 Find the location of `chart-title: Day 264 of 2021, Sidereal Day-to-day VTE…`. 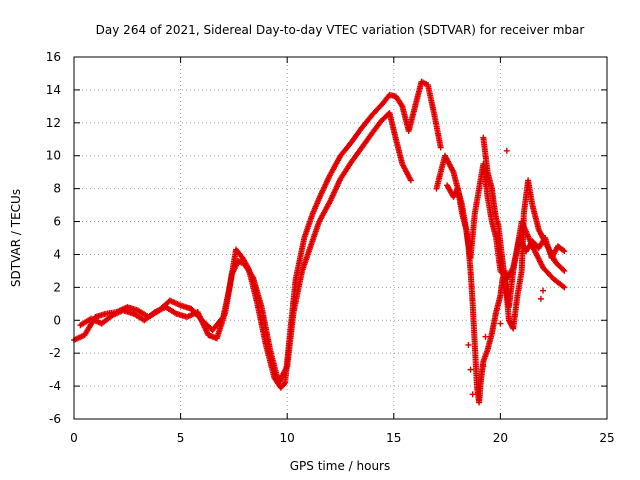

chart-title: Day 264 of 2021, Sidereal Day-to-day VTE… is located at coordinates (340, 30).